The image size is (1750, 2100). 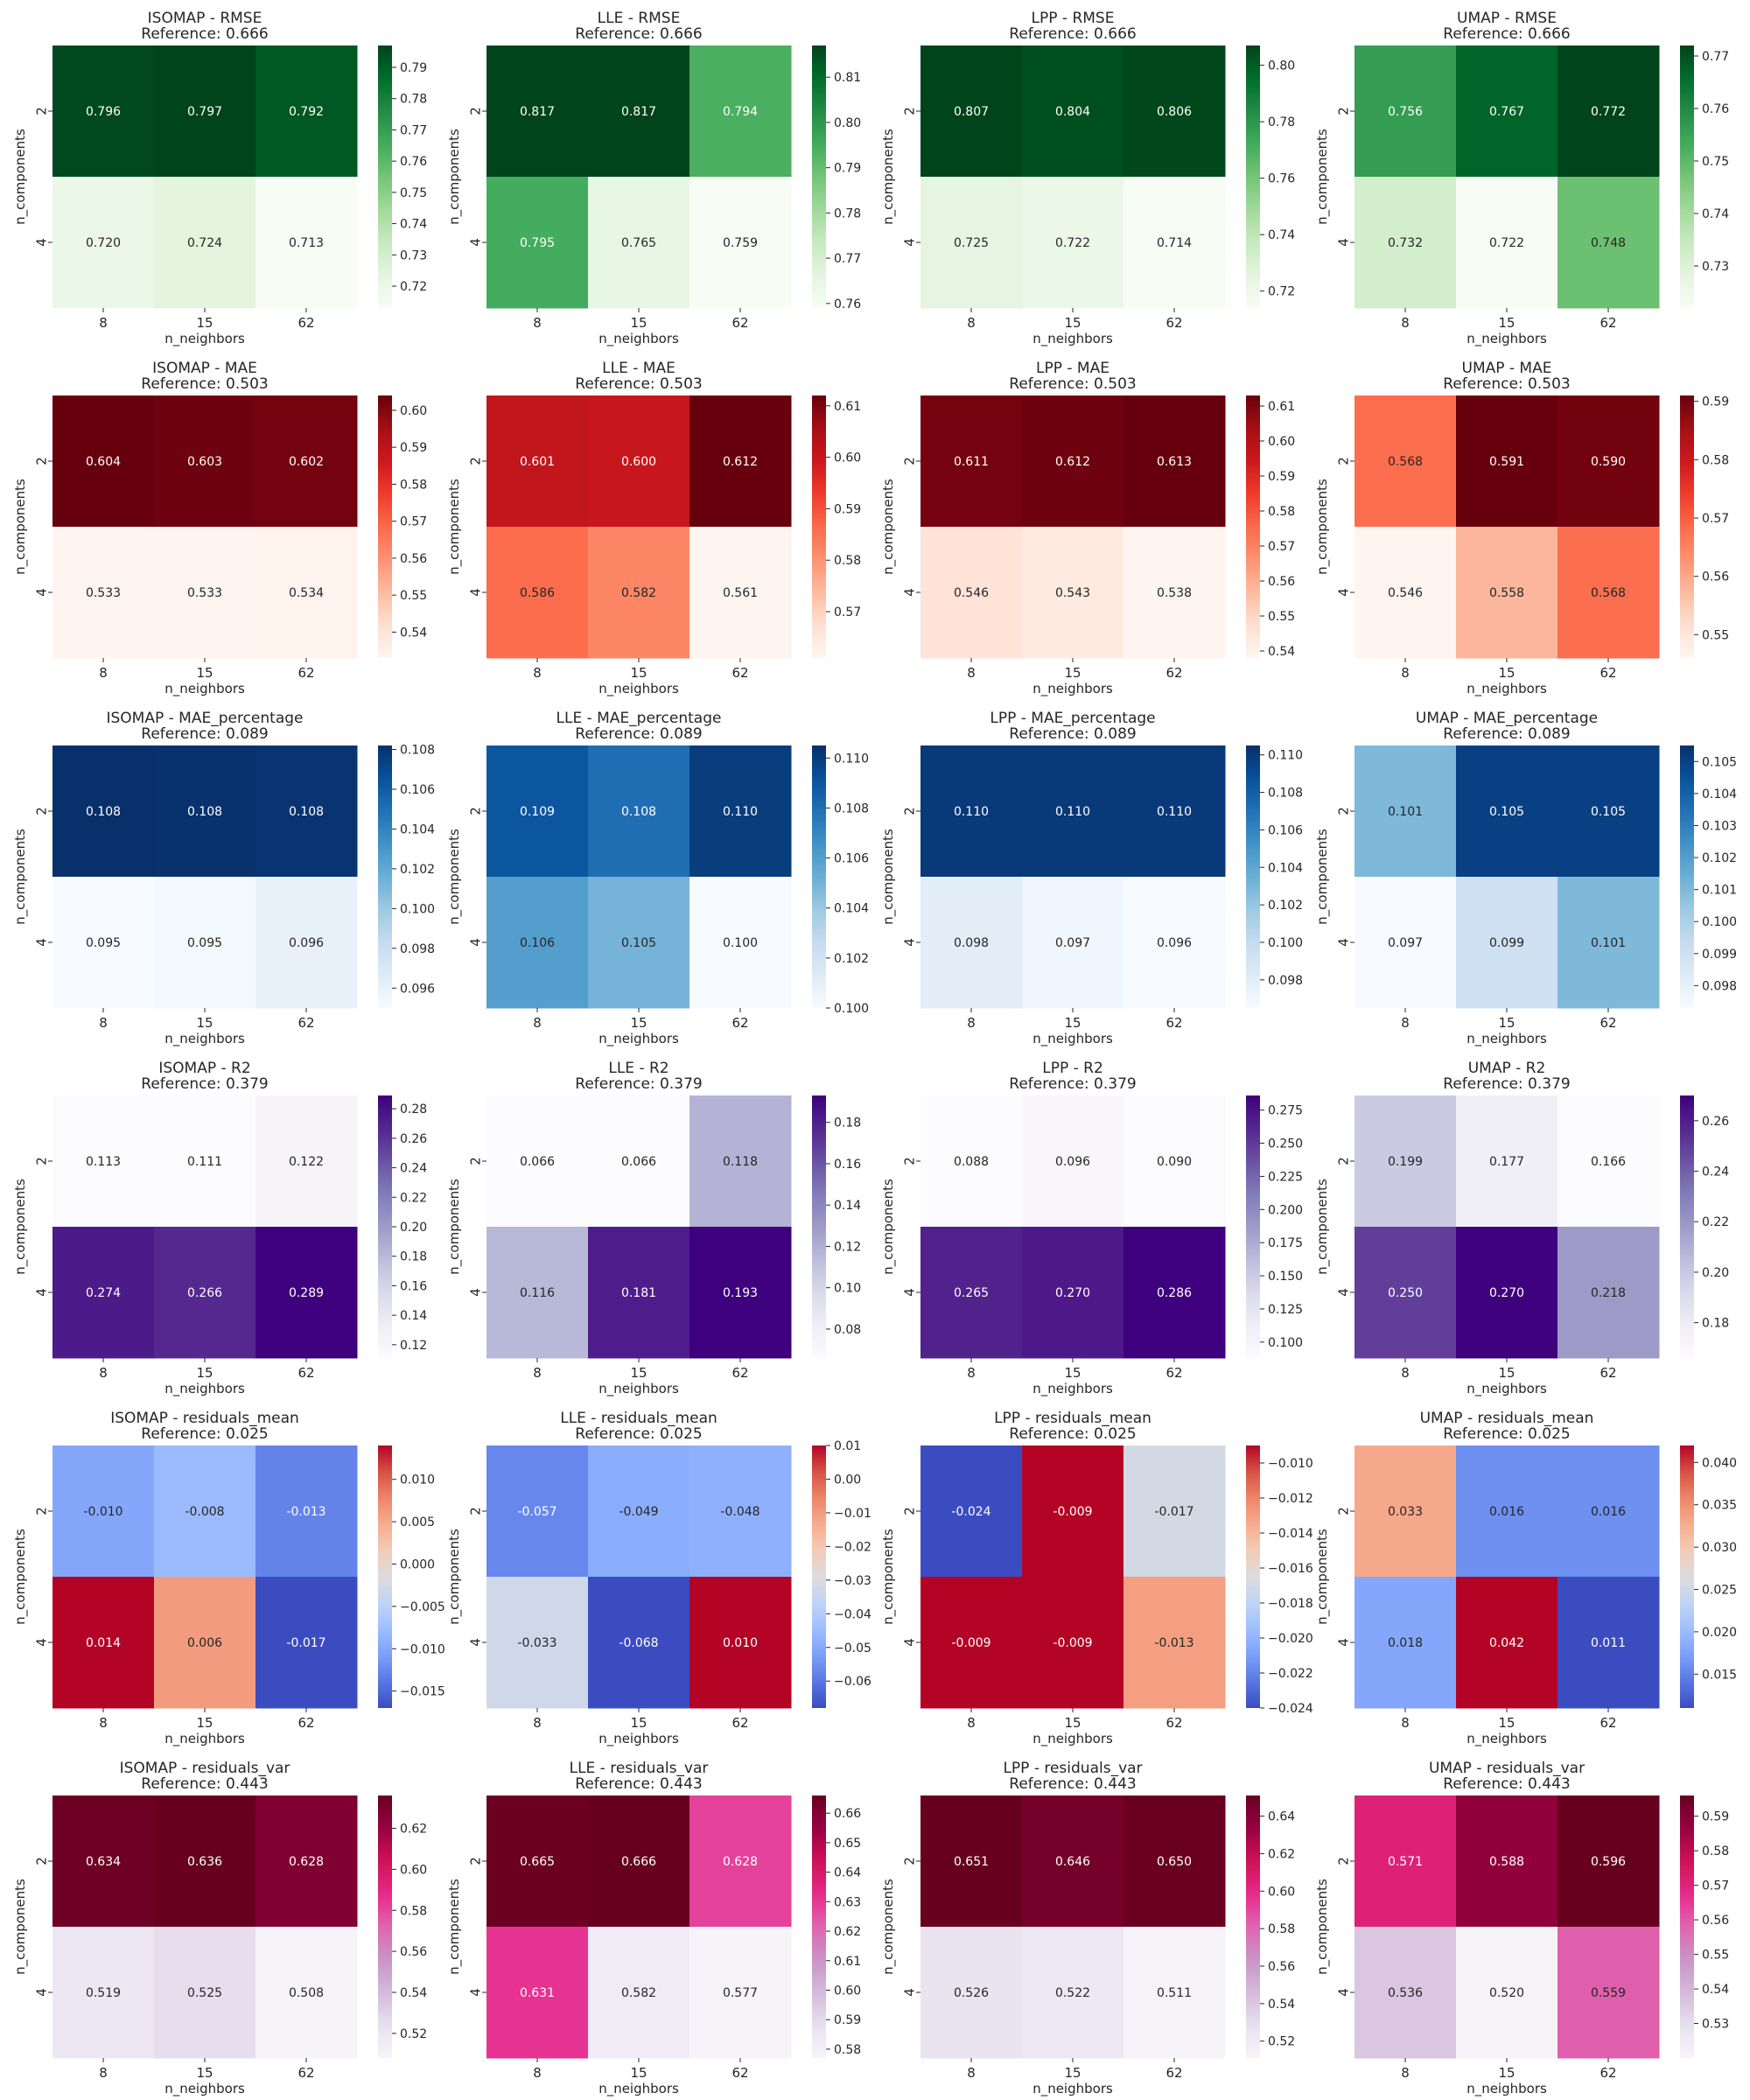 I want to click on panel-title: UMAP - MAE, so click(x=1507, y=368).